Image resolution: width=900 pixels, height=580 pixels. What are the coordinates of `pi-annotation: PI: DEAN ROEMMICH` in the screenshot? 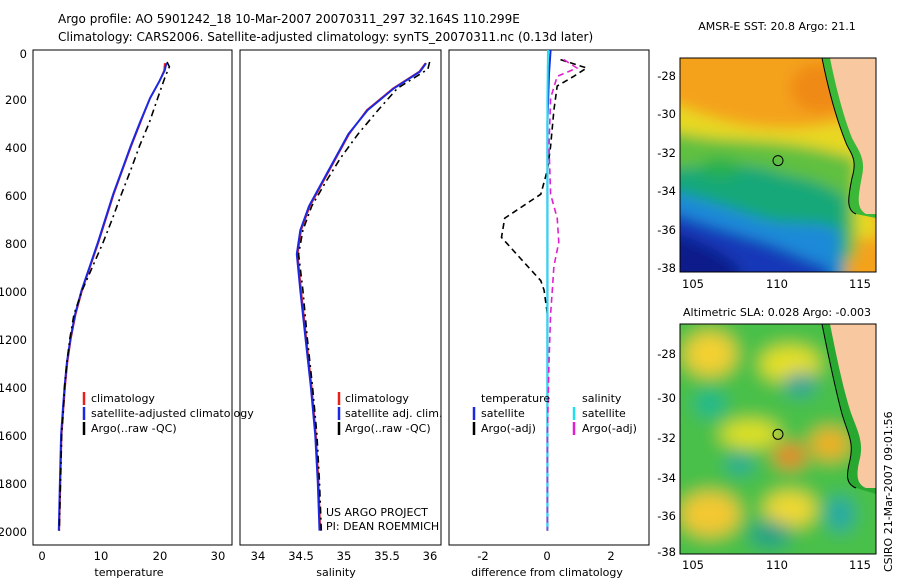 It's located at (382, 526).